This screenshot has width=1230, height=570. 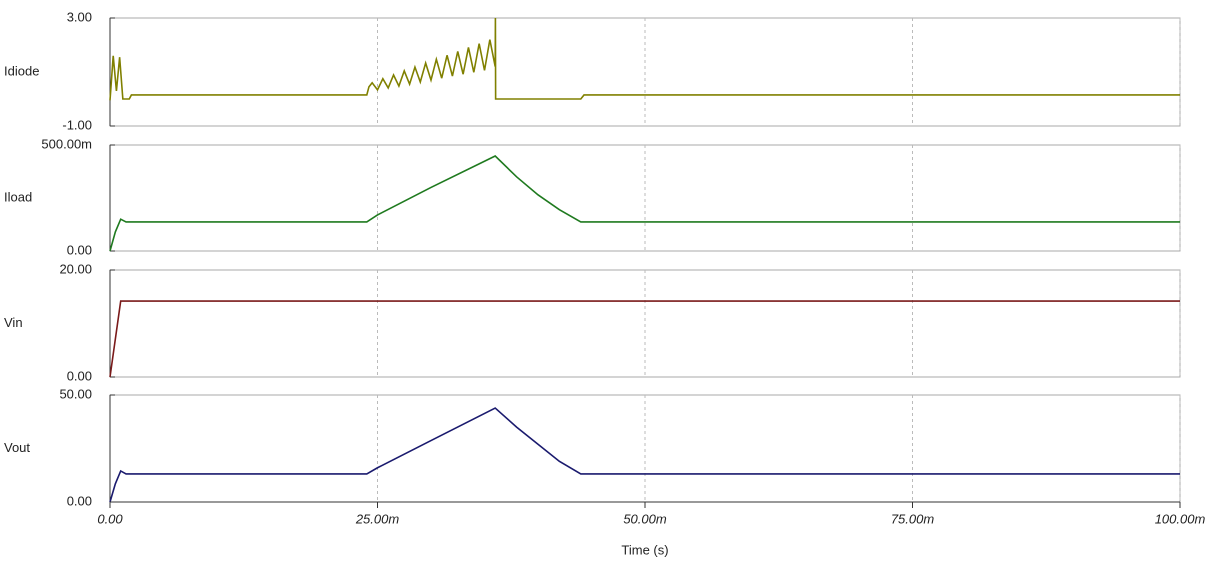 I want to click on x-tick-label: 25.00m, so click(x=377, y=518).